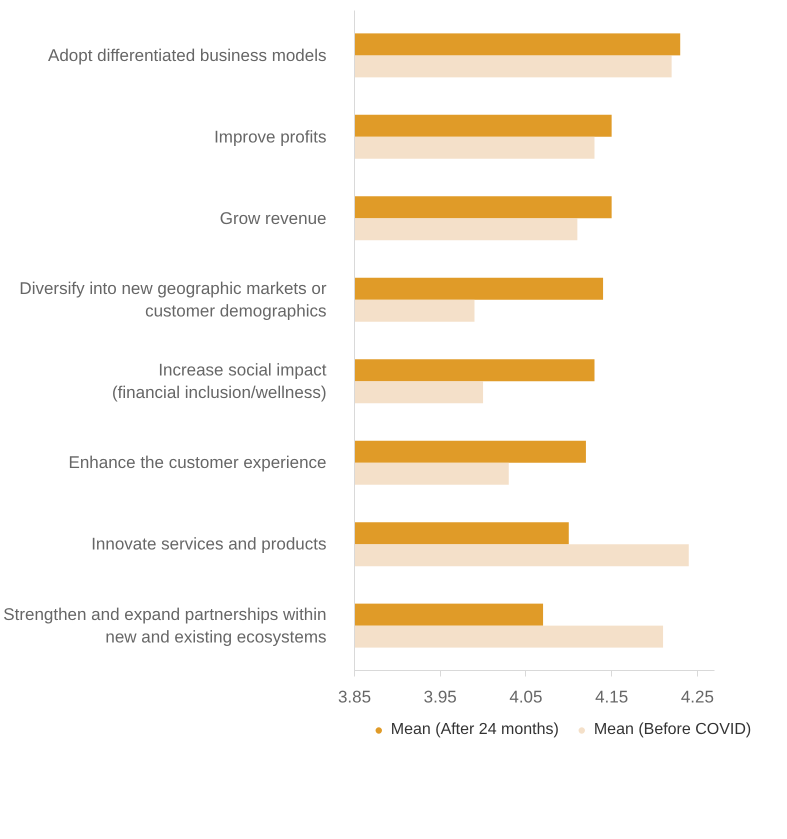  I want to click on x-tick-label: 4.05, so click(525, 697).